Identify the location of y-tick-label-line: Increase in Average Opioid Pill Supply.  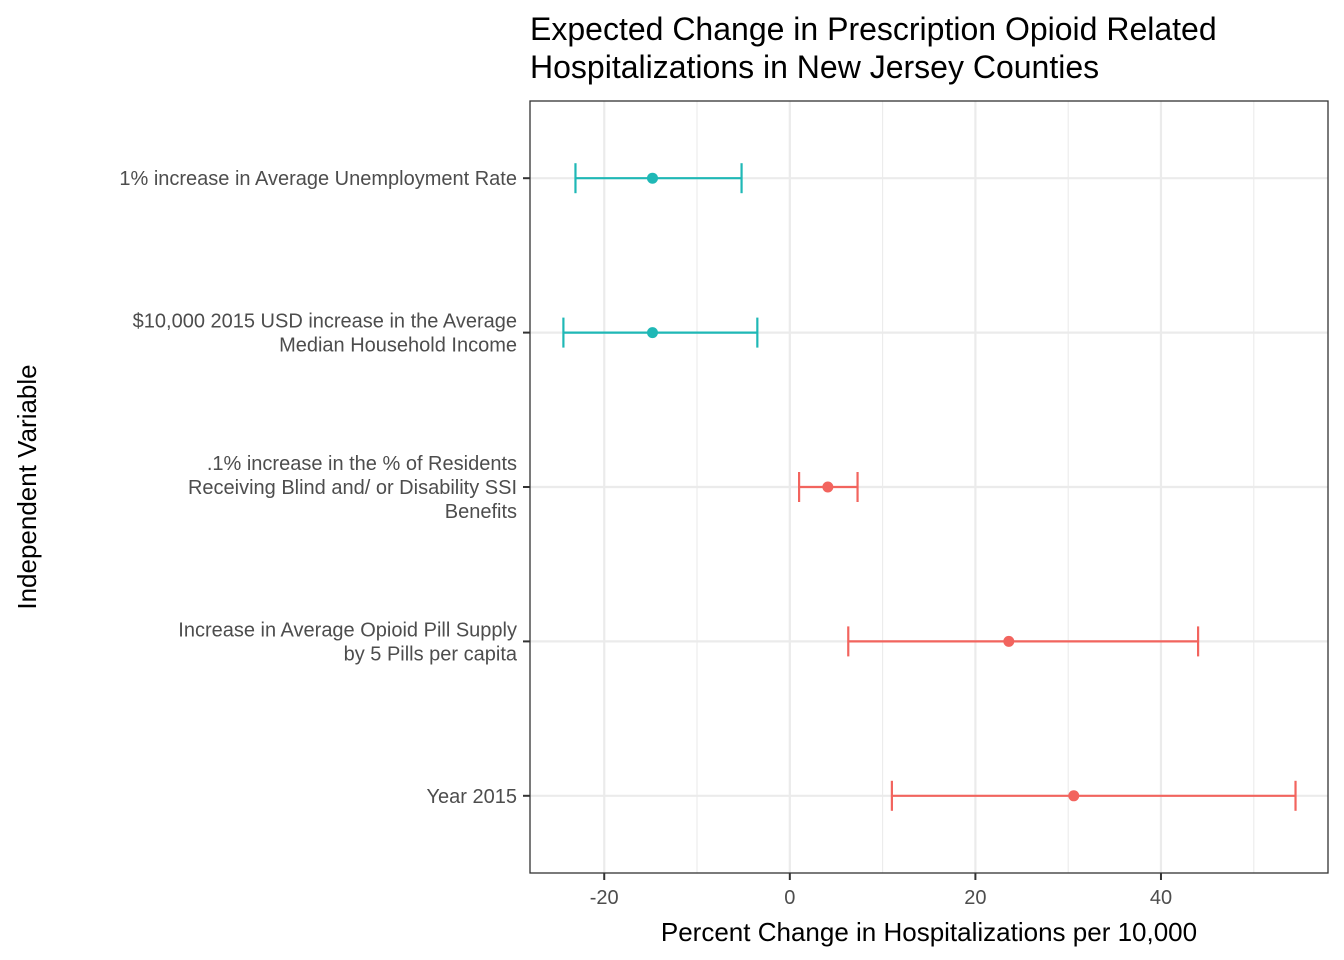
(347, 630).